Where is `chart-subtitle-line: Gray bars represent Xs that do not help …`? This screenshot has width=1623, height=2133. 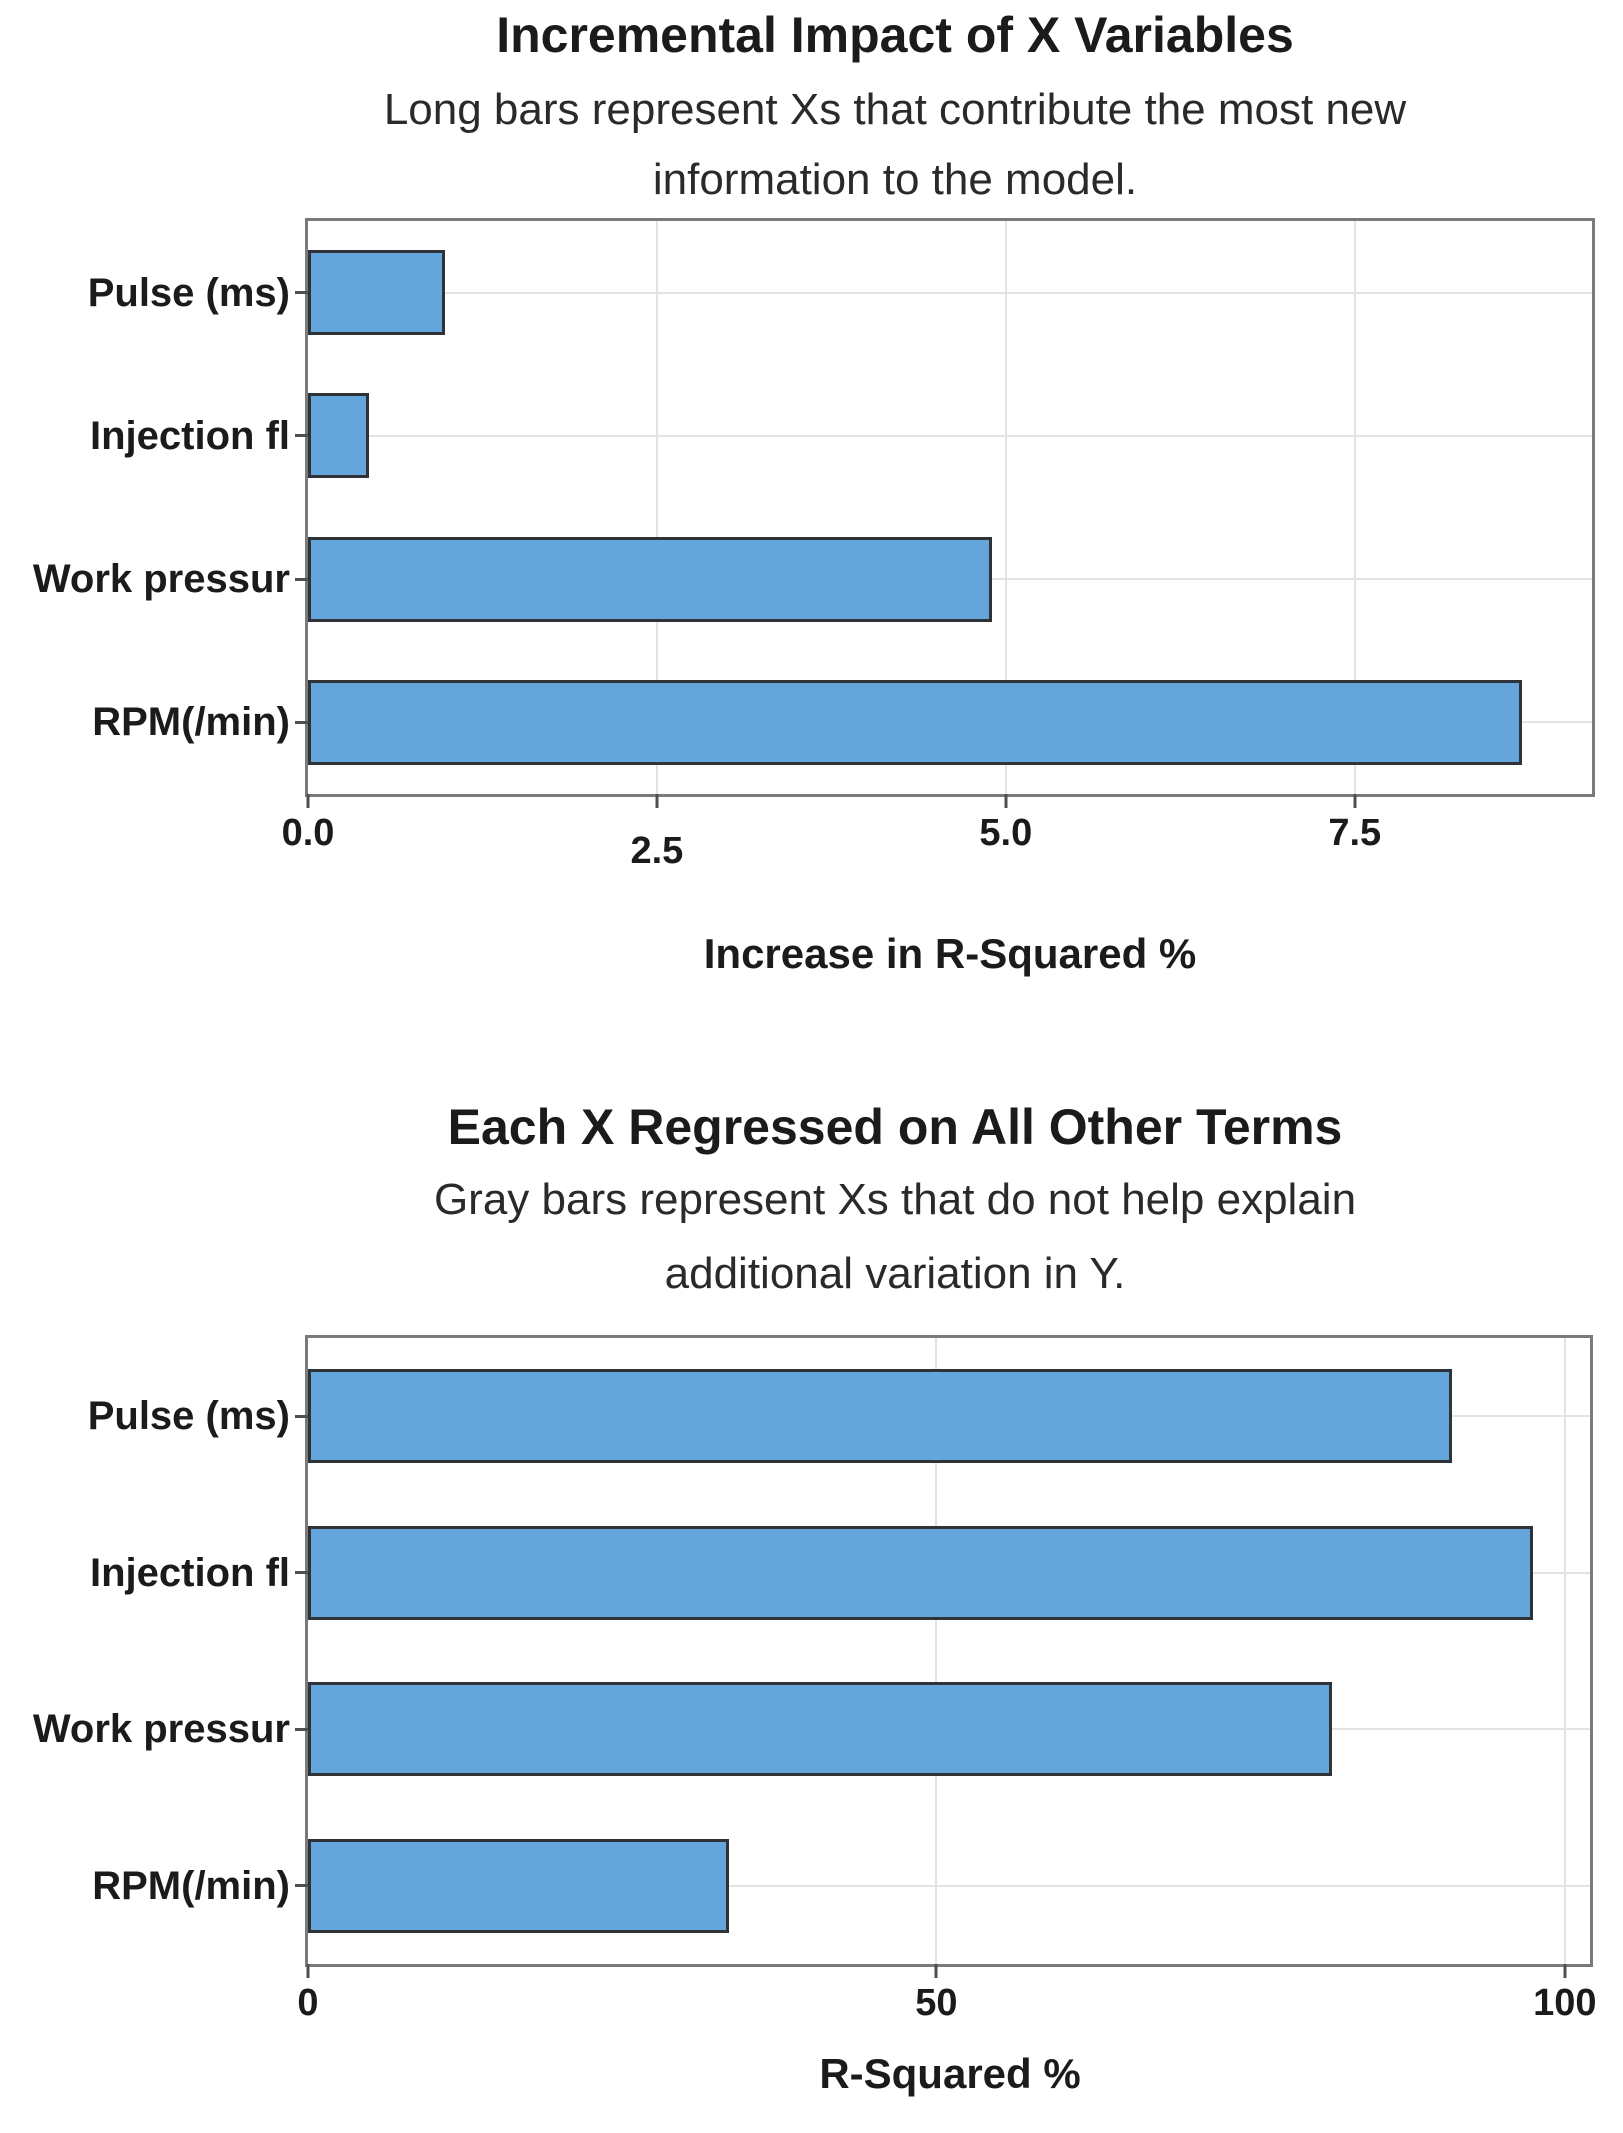
chart-subtitle-line: Gray bars represent Xs that do not help … is located at coordinates (895, 1199).